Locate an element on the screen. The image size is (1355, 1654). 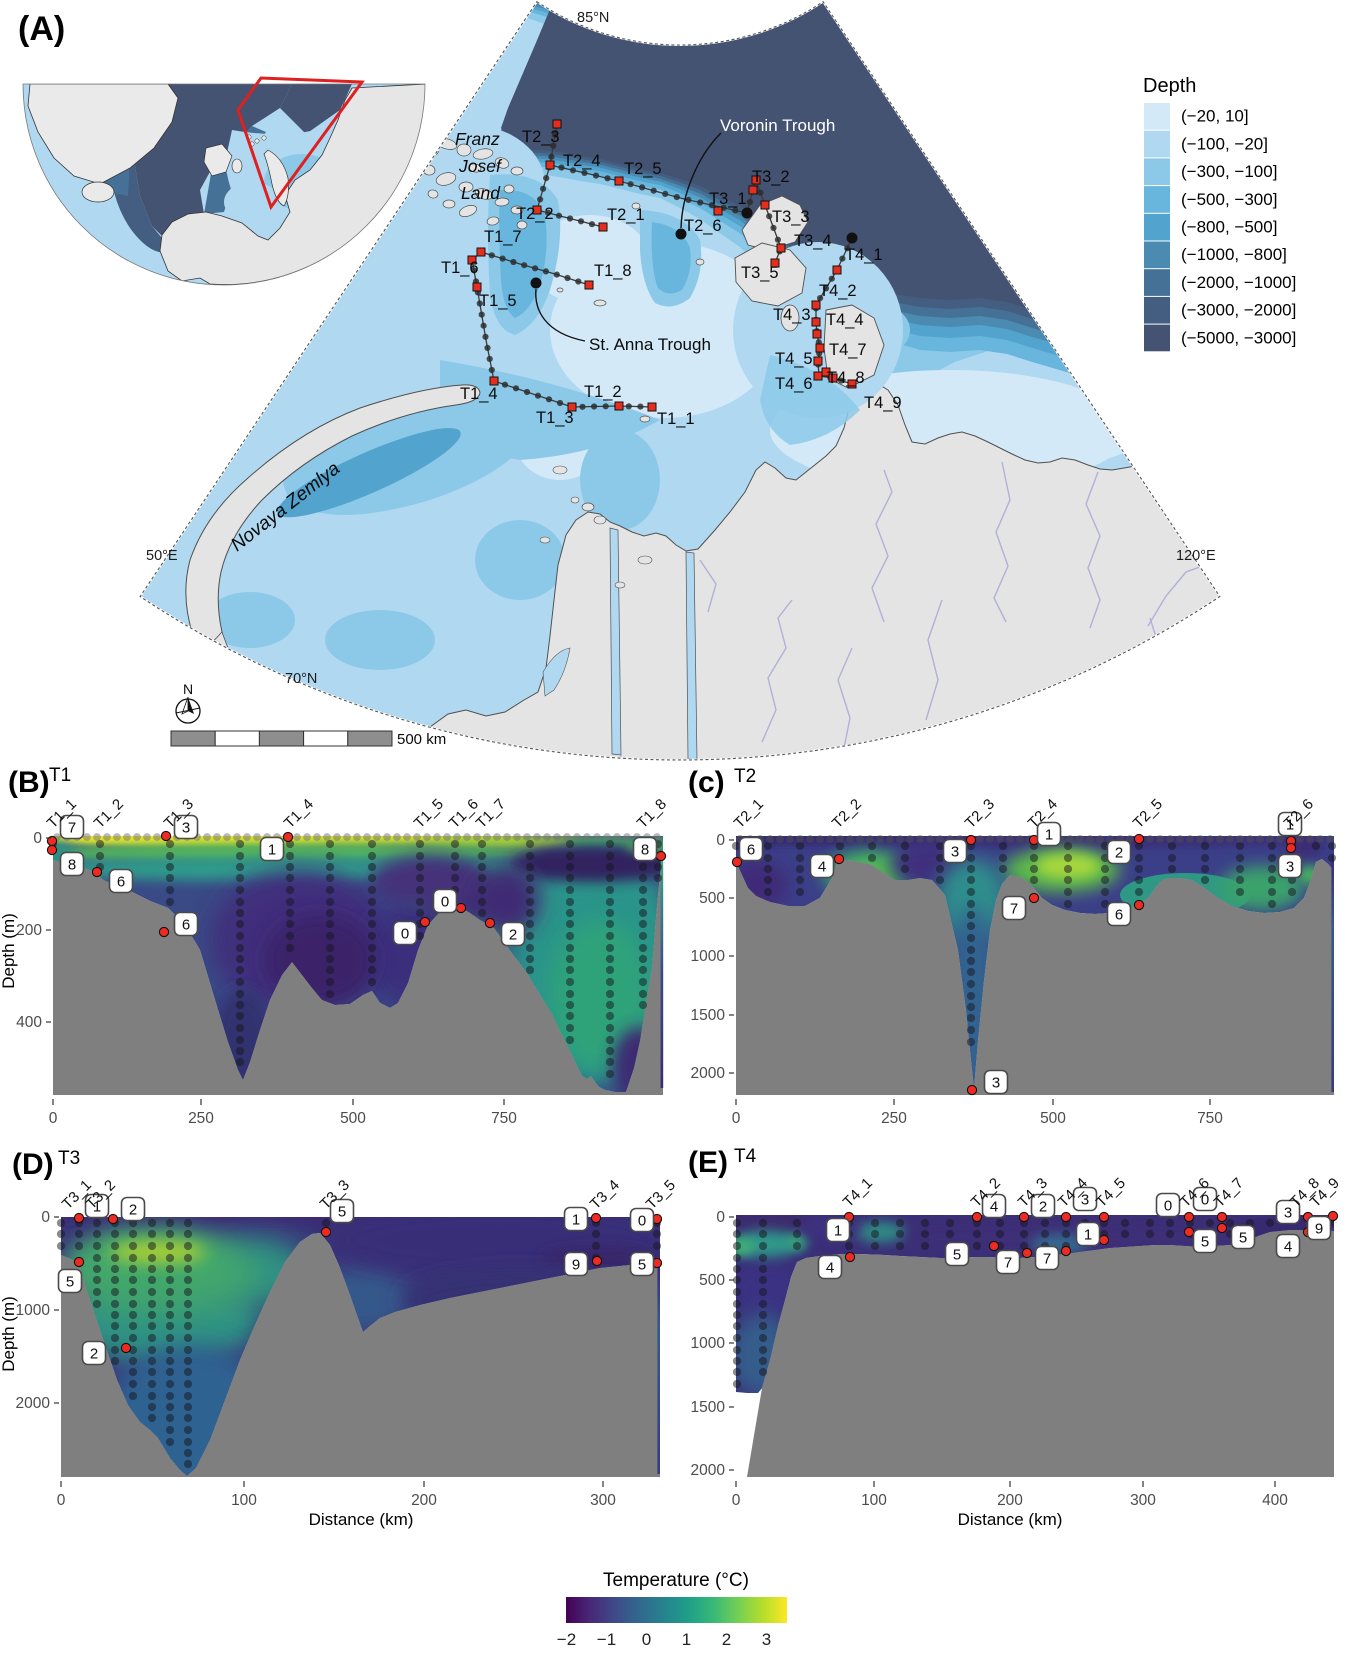
svg-text: 8 is located at coordinates (645, 850).